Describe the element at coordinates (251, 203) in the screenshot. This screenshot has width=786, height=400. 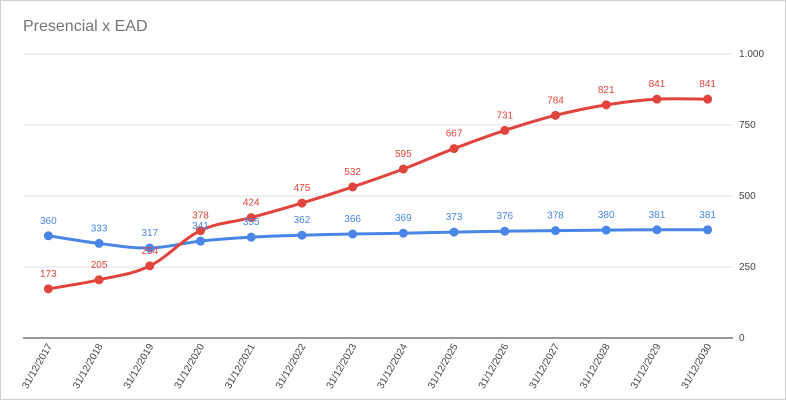
I see `data-label: 424` at that location.